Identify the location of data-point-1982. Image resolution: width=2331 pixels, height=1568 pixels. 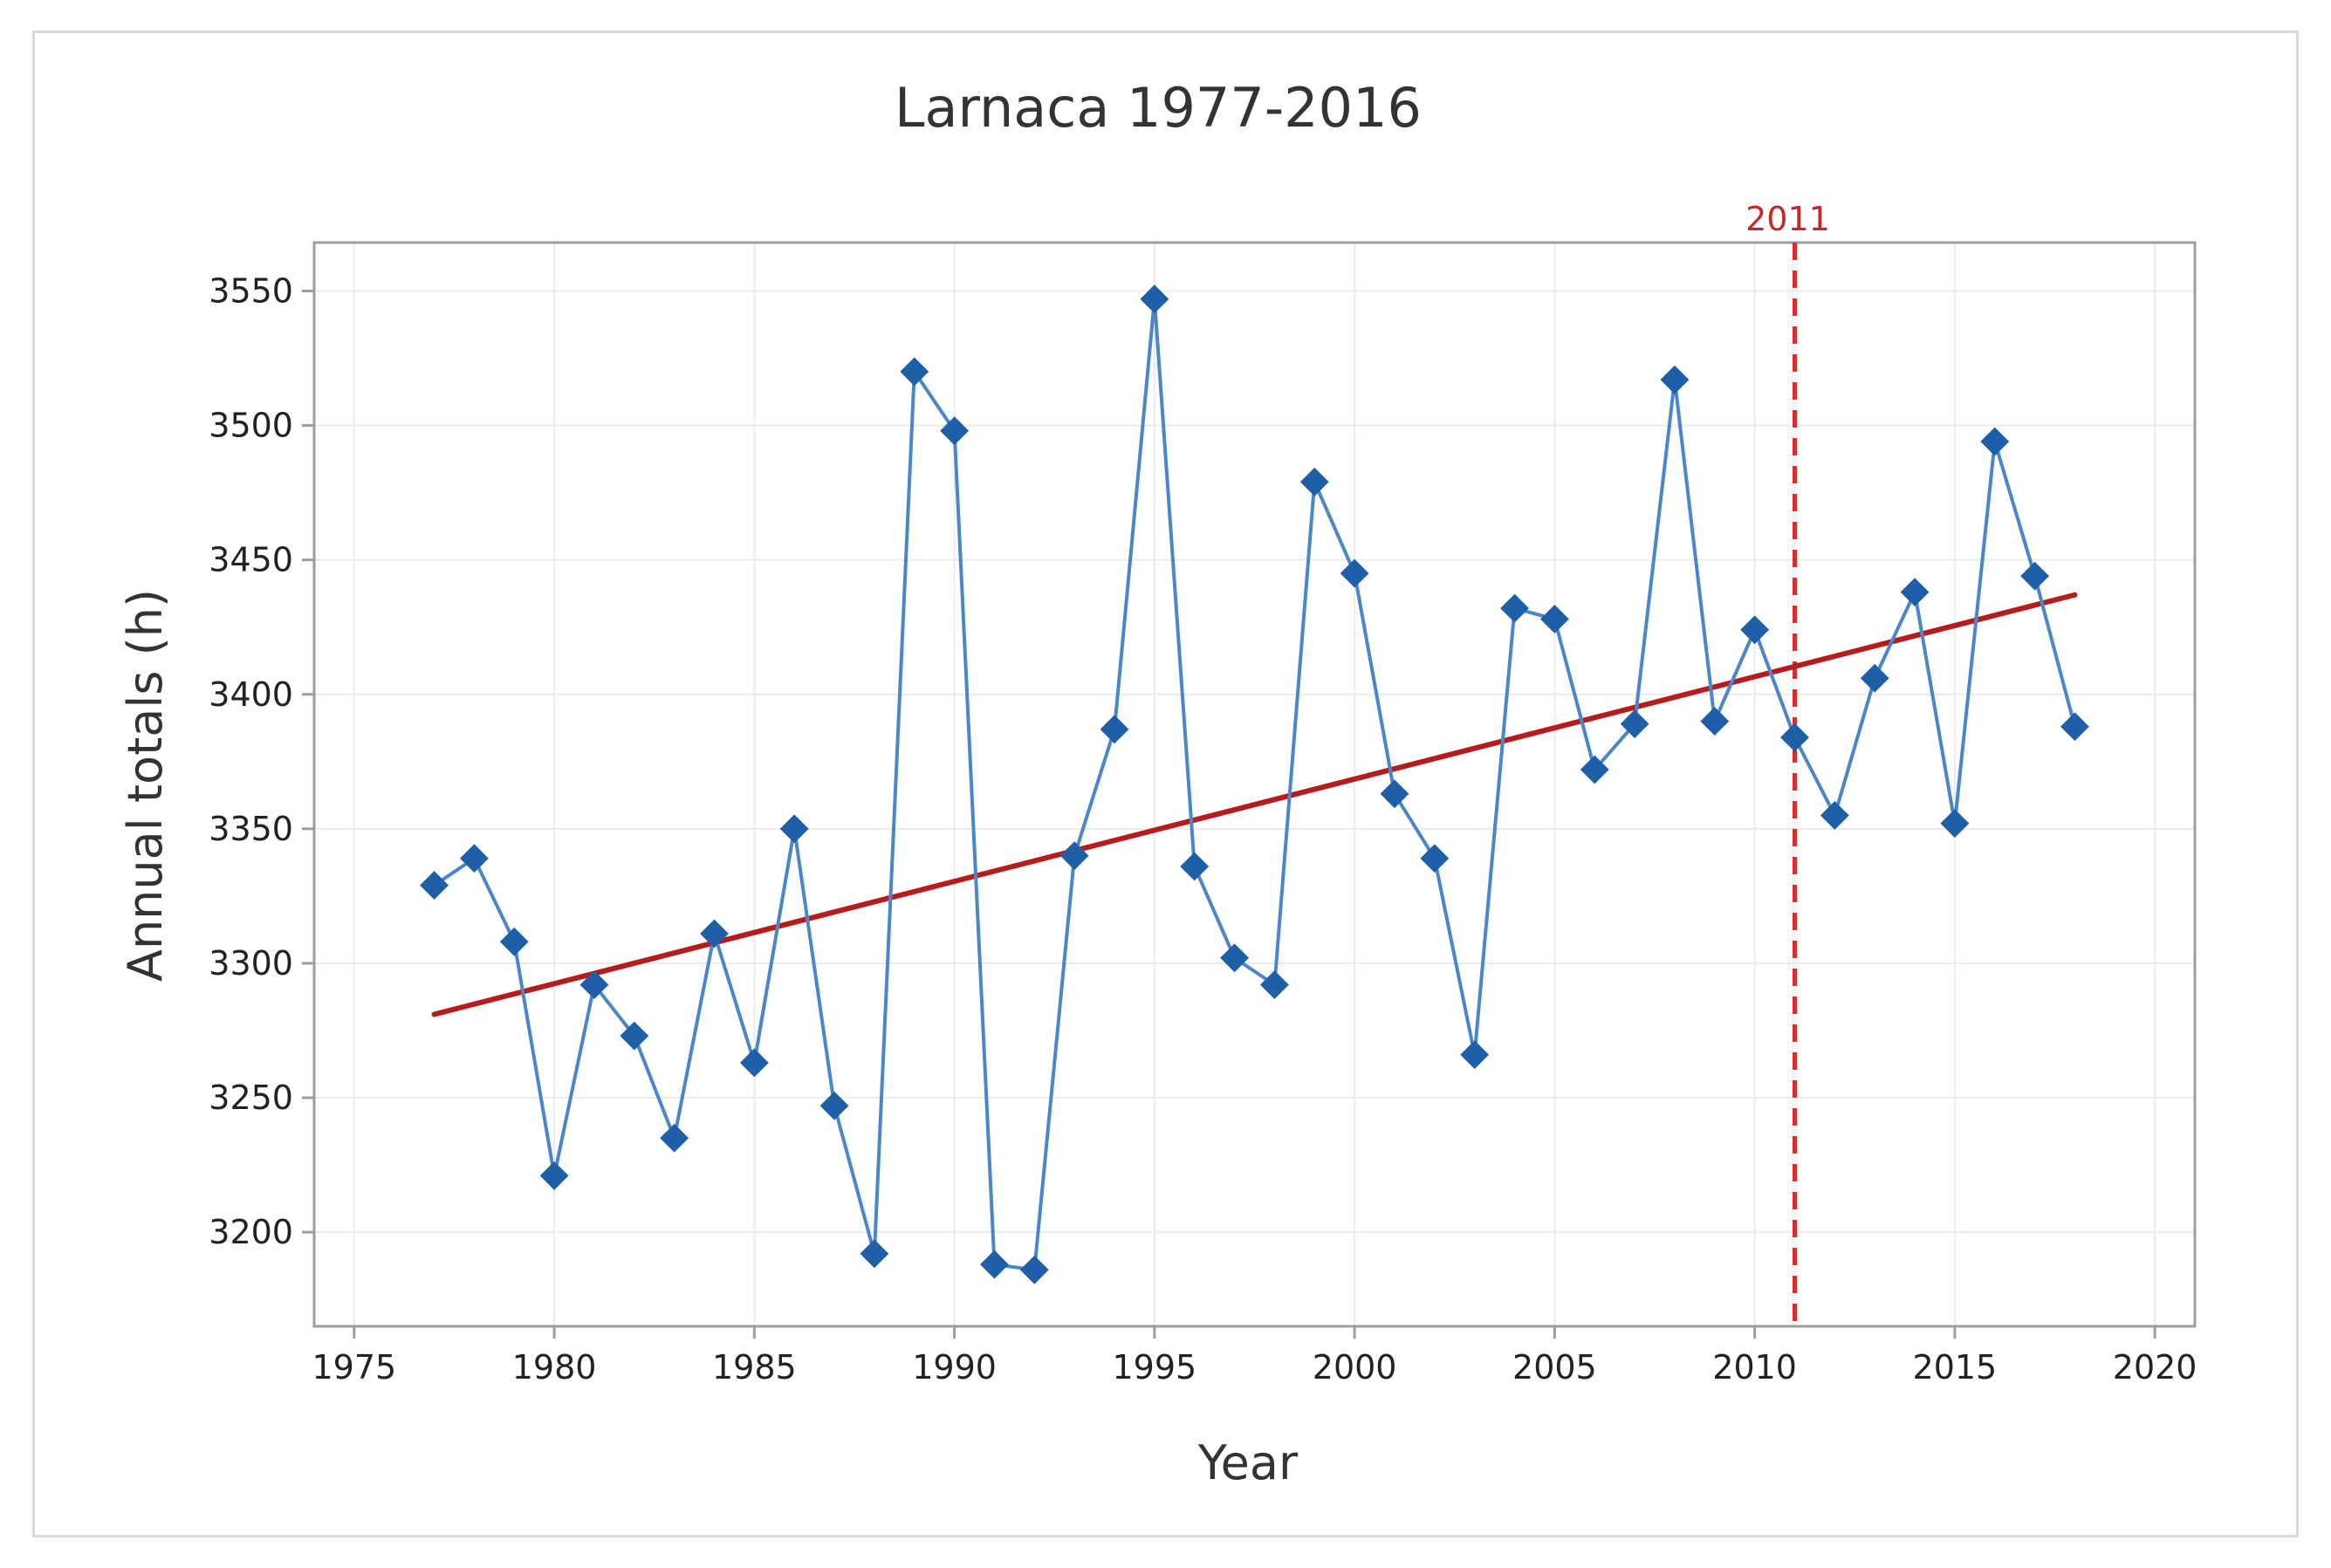
(634, 1036).